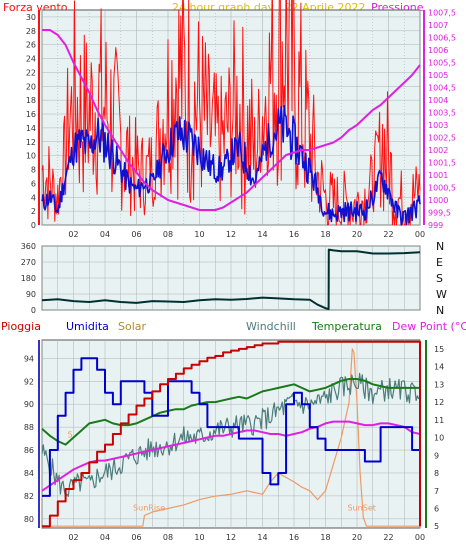 Image resolution: width=466 pixels, height=555 pixels. What do you see at coordinates (231, 279) in the screenshot?
I see `wind-direction-series` at bounding box center [231, 279].